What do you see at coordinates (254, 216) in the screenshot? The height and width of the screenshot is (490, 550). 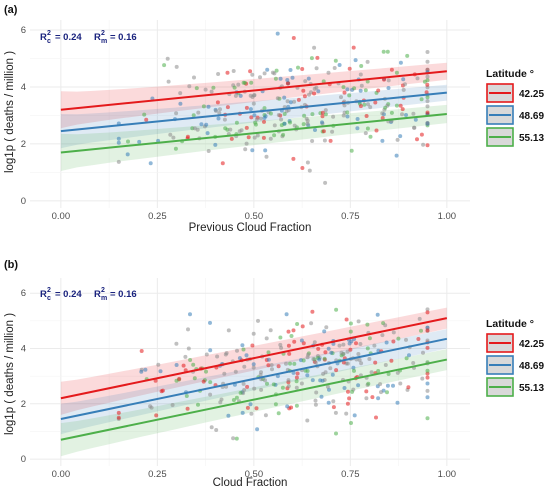 I see `x-tick-label: 0.50` at bounding box center [254, 216].